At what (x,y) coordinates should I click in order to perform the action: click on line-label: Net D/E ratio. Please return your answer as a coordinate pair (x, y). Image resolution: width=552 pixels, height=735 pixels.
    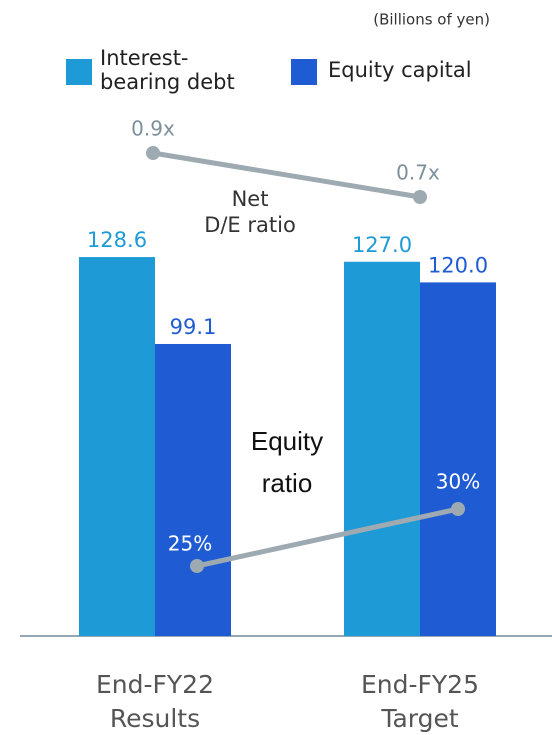
    Looking at the image, I should click on (250, 212).